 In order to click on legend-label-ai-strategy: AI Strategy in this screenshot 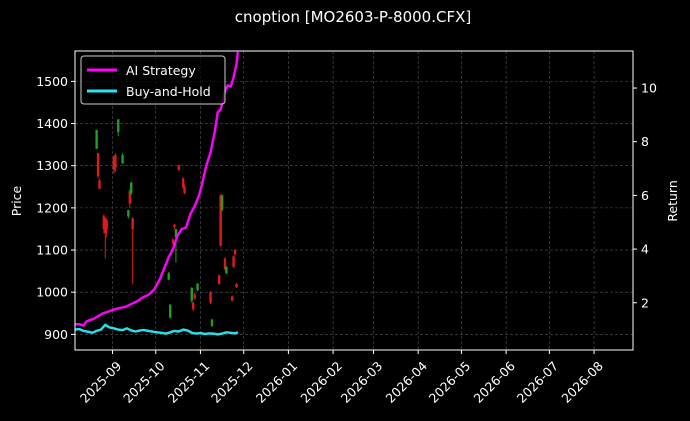, I will do `click(161, 70)`.